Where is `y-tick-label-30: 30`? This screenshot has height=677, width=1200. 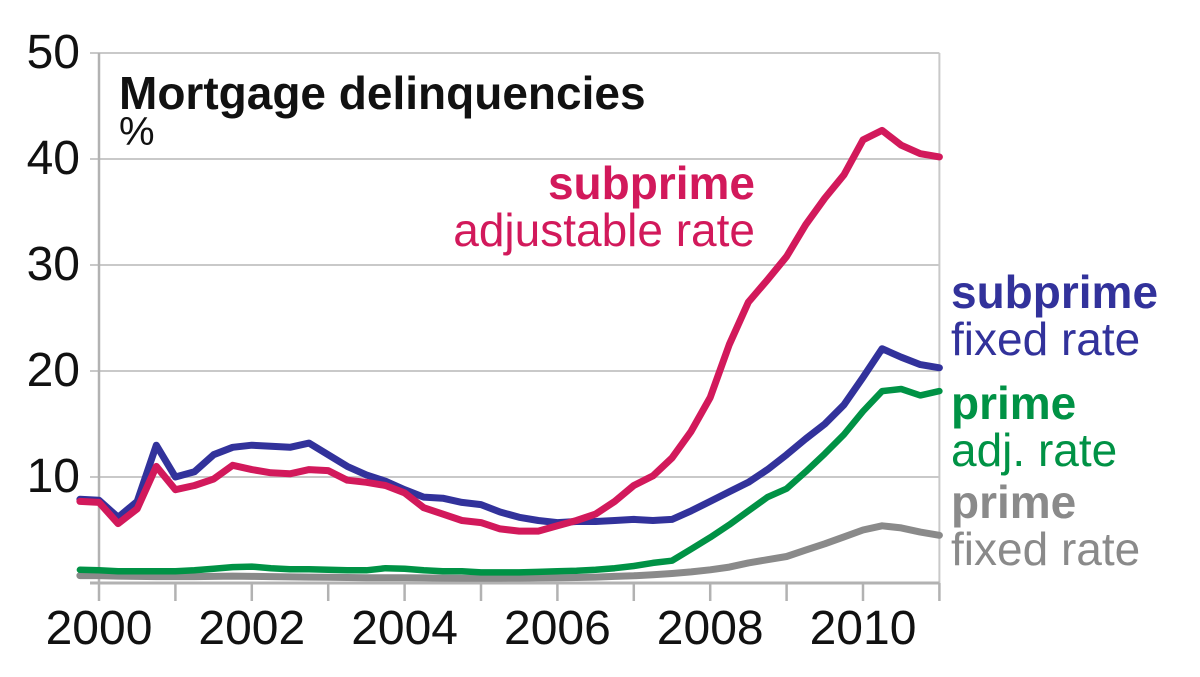 y-tick-label-30: 30 is located at coordinates (53, 264).